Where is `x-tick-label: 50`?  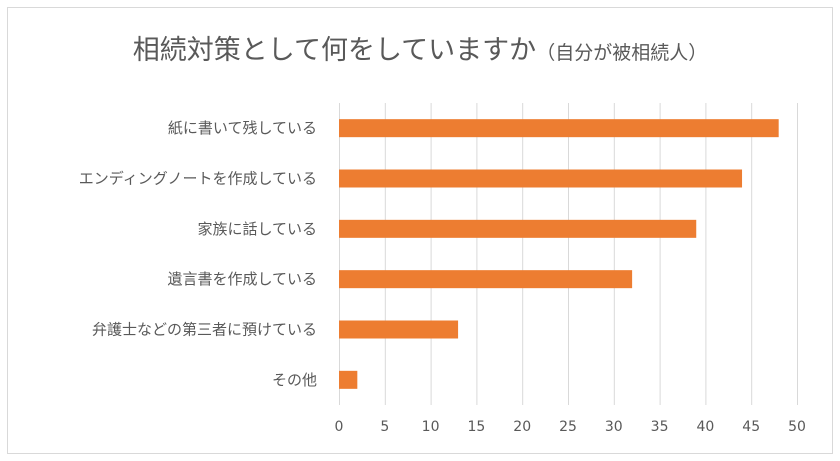
x-tick-label: 50 is located at coordinates (797, 427).